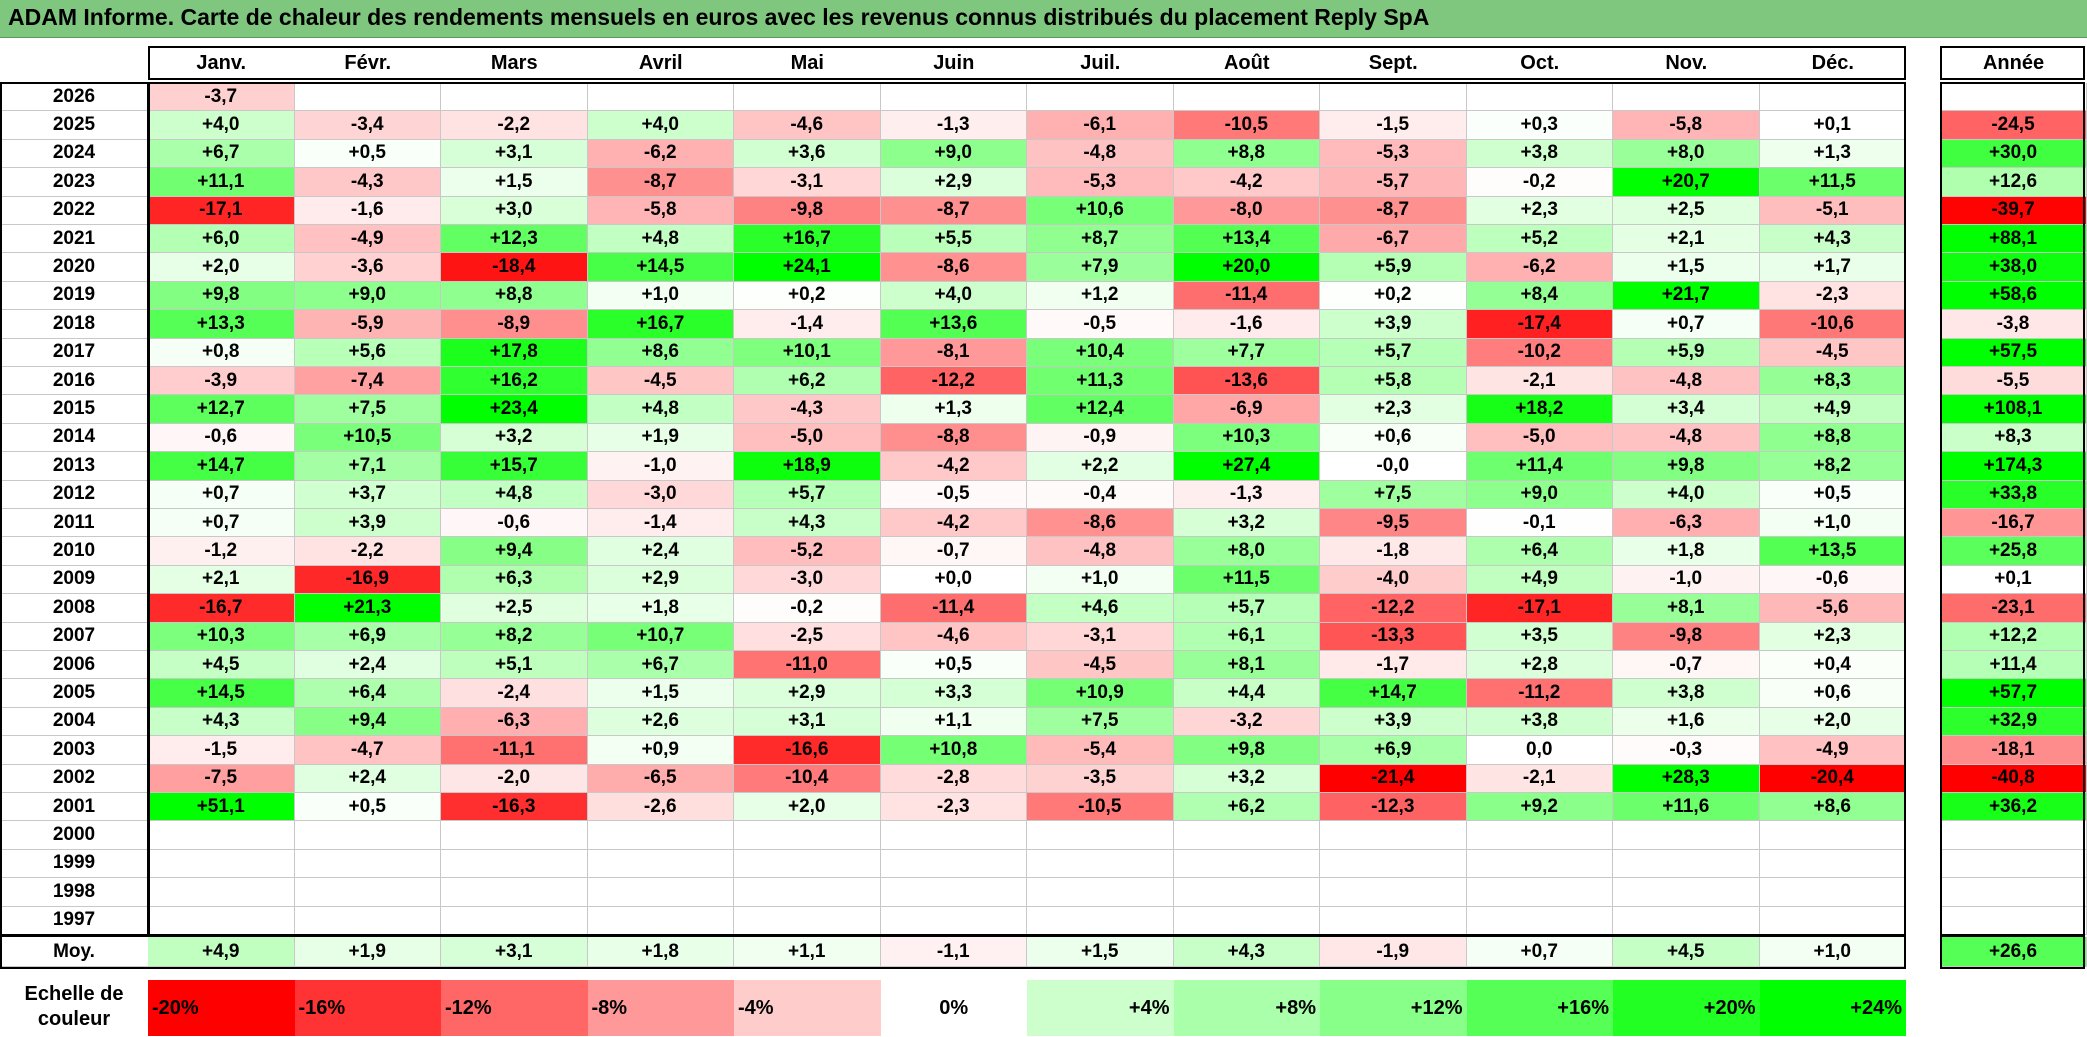 Image resolution: width=2087 pixels, height=1037 pixels. Describe the element at coordinates (1246, 665) in the screenshot. I see `heatmap-cell: +8,1` at that location.